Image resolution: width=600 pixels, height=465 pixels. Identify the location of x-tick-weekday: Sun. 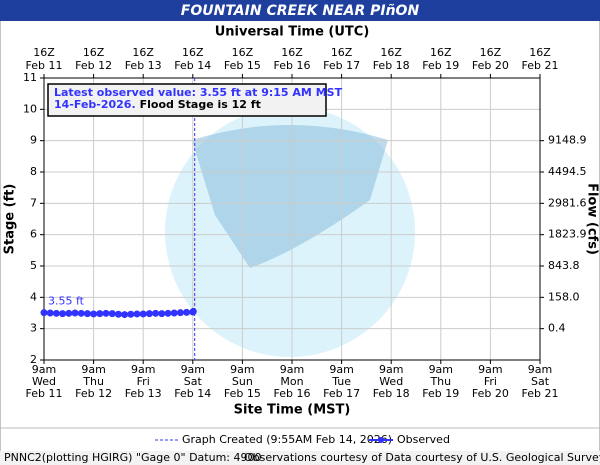
(242, 381).